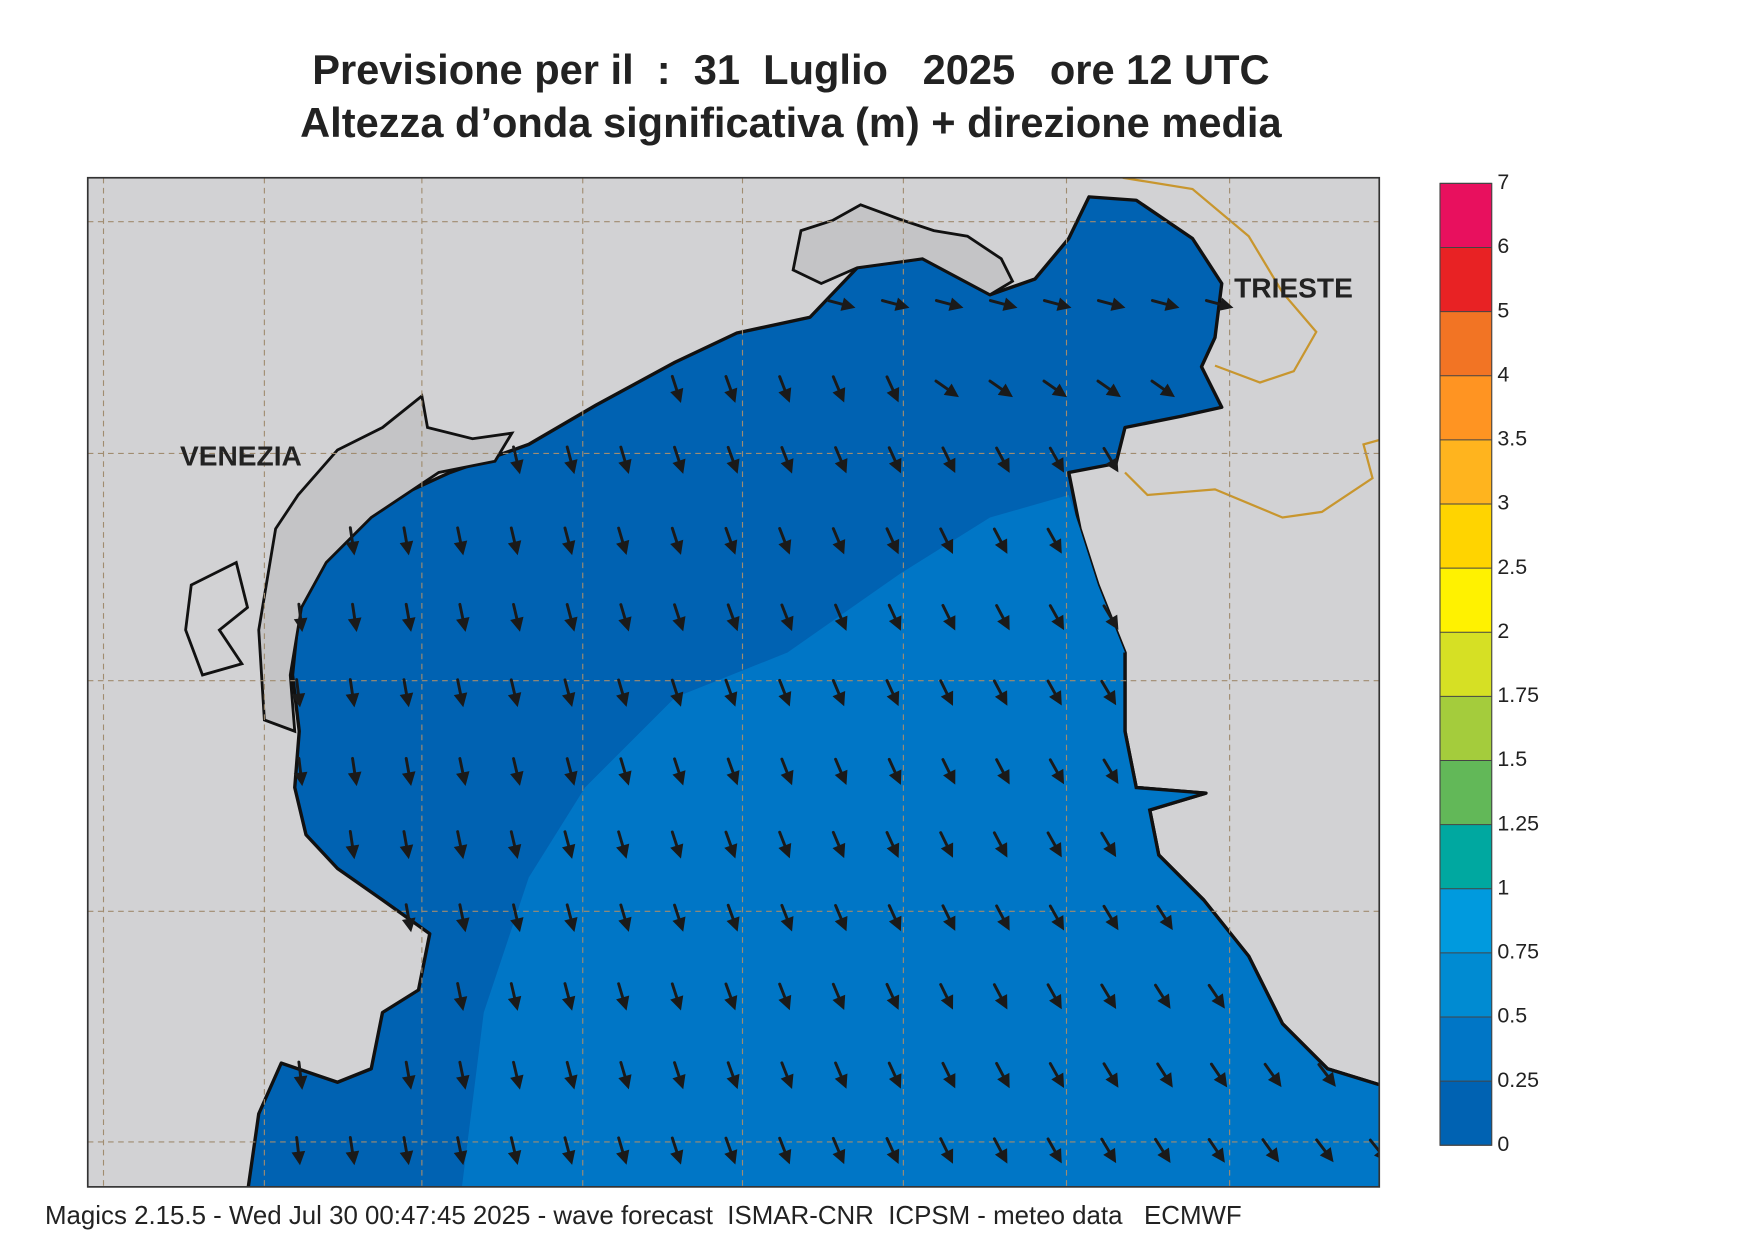 The width and height of the screenshot is (1755, 1242). What do you see at coordinates (241, 455) in the screenshot?
I see `city-label: VENEZIA` at bounding box center [241, 455].